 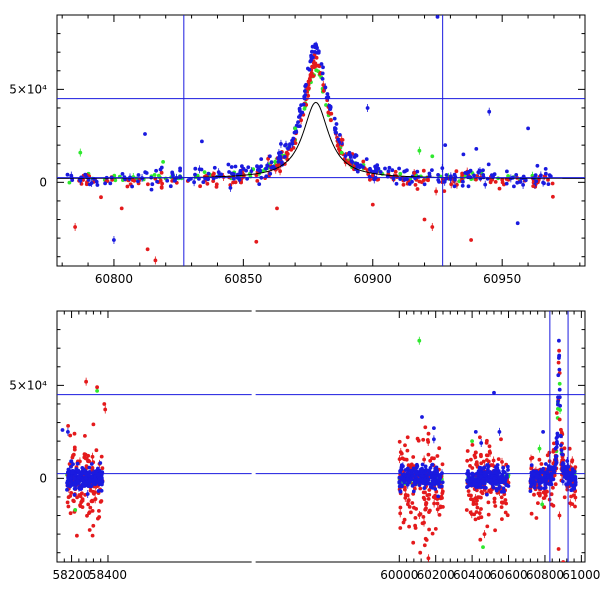 What do you see at coordinates (108, 575) in the screenshot?
I see `bottom-xtick-label: 58400` at bounding box center [108, 575].